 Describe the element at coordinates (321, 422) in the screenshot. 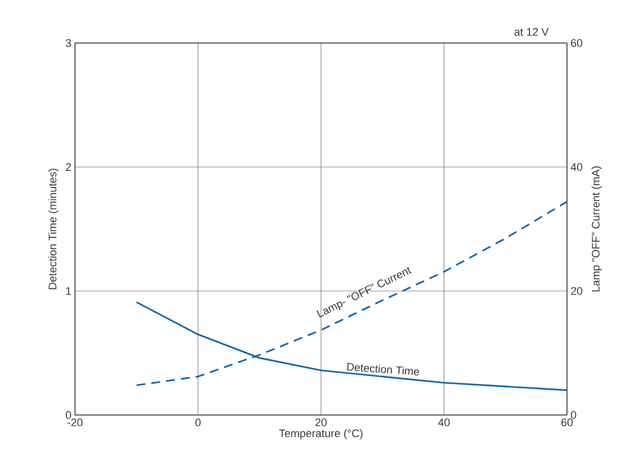

I see `x-tick-label: 20` at that location.